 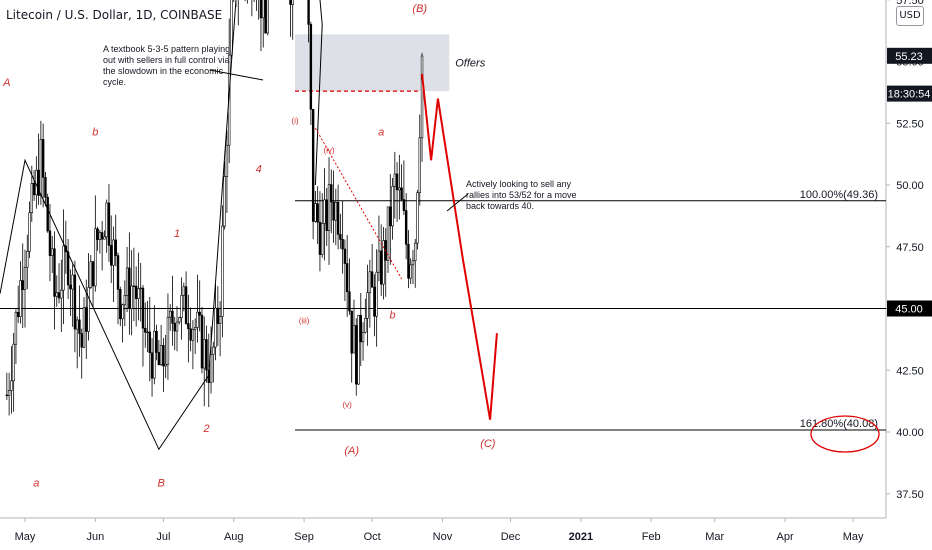 I want to click on time-tick-label: Feb, so click(x=651, y=537).